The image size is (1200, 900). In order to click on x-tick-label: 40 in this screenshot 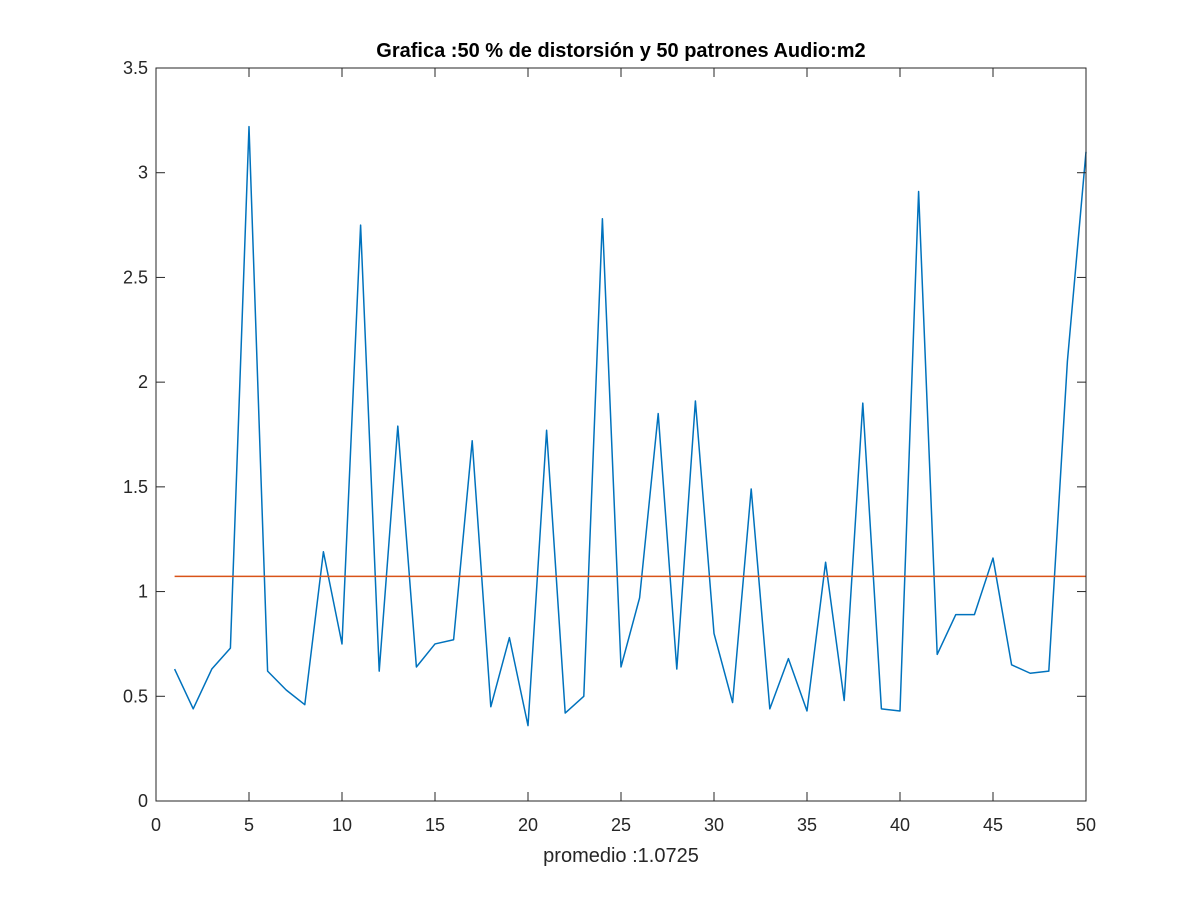, I will do `click(900, 825)`.